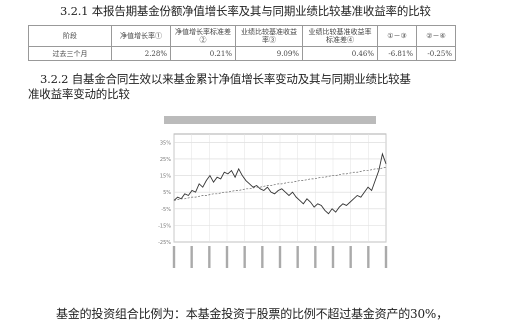 The width and height of the screenshot is (510, 329). I want to click on table-header-cell: ①－③, so click(397, 36).